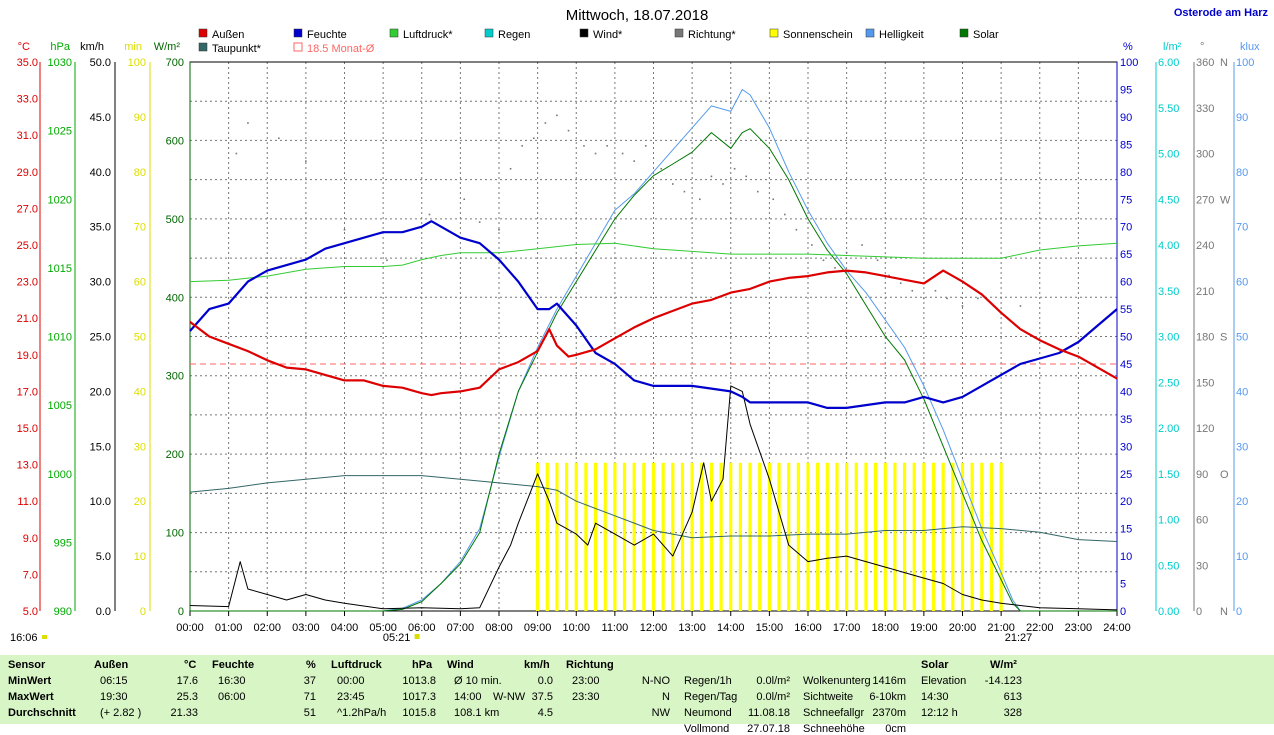  What do you see at coordinates (140, 173) in the screenshot?
I see `y-tick-label-min: 80` at bounding box center [140, 173].